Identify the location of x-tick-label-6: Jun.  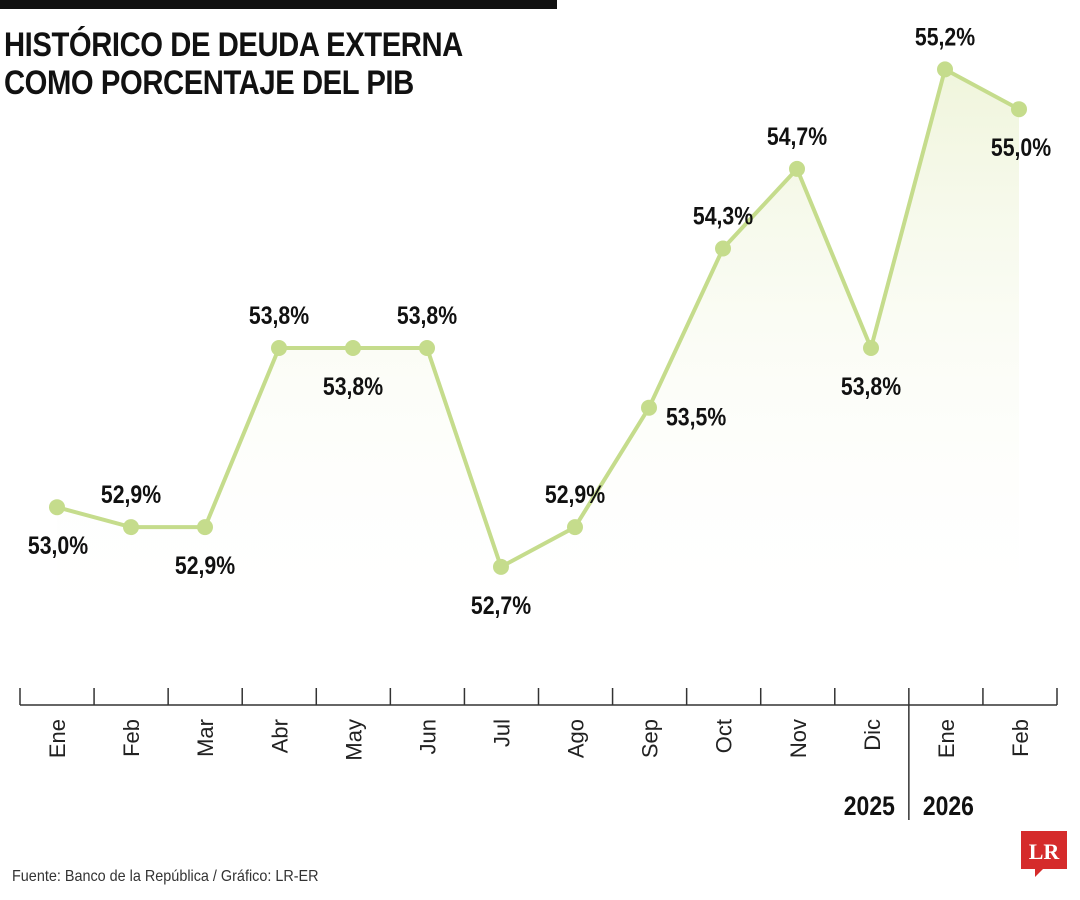
(427, 736).